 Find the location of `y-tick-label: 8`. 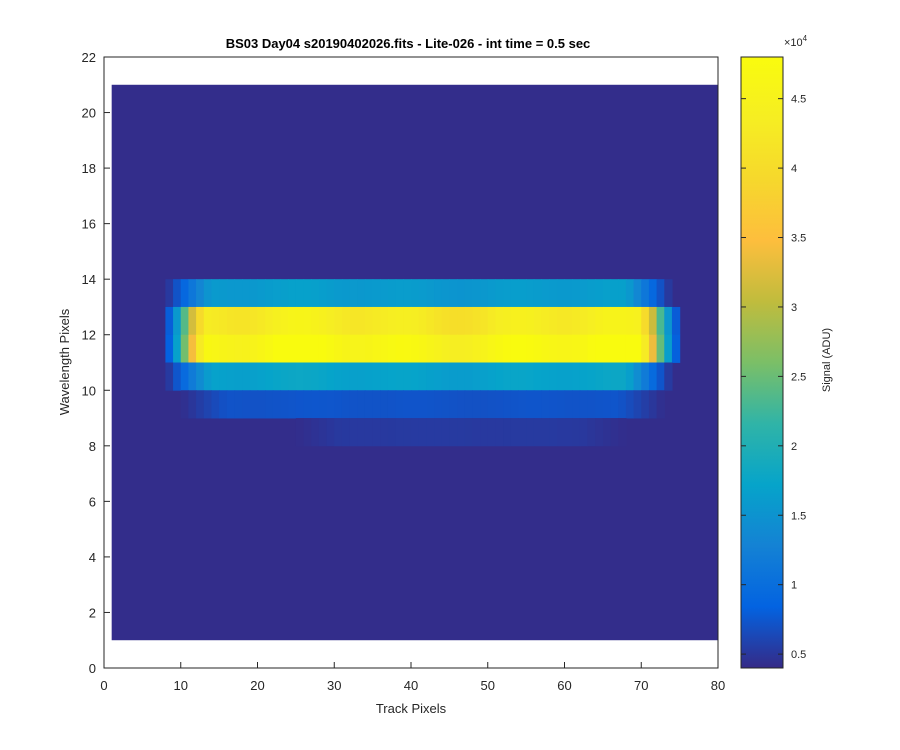

y-tick-label: 8 is located at coordinates (92, 446).